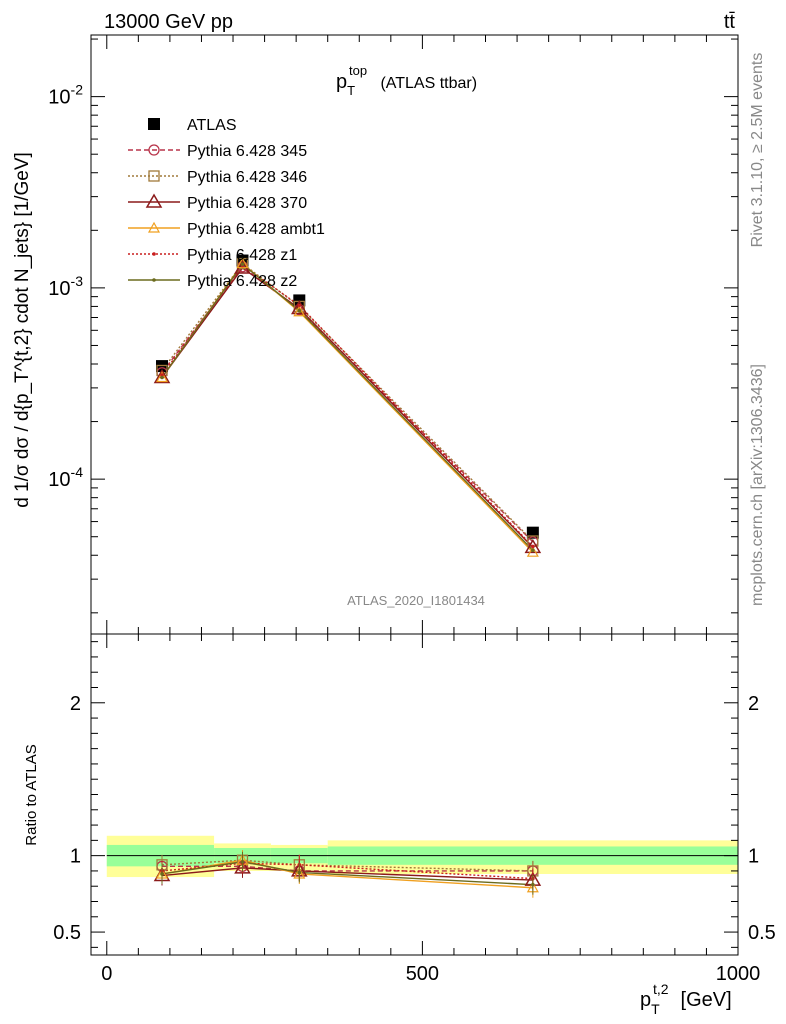  What do you see at coordinates (753, 857) in the screenshot?
I see `lower-ytick-label-right-1: 1` at bounding box center [753, 857].